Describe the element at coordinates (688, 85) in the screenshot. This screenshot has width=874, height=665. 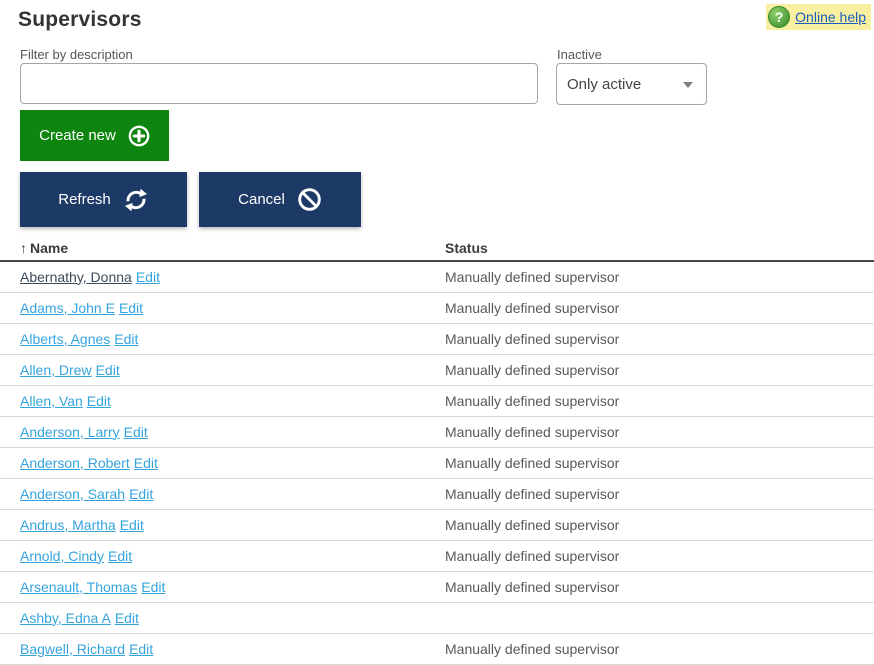
I see `chevron-down-icon` at that location.